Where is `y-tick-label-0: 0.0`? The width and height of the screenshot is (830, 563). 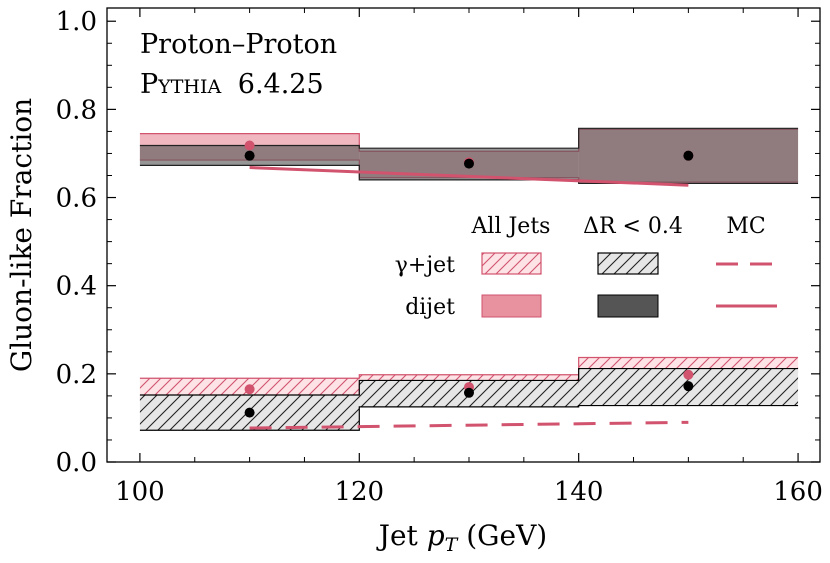
y-tick-label-0: 0.0 is located at coordinates (76, 463).